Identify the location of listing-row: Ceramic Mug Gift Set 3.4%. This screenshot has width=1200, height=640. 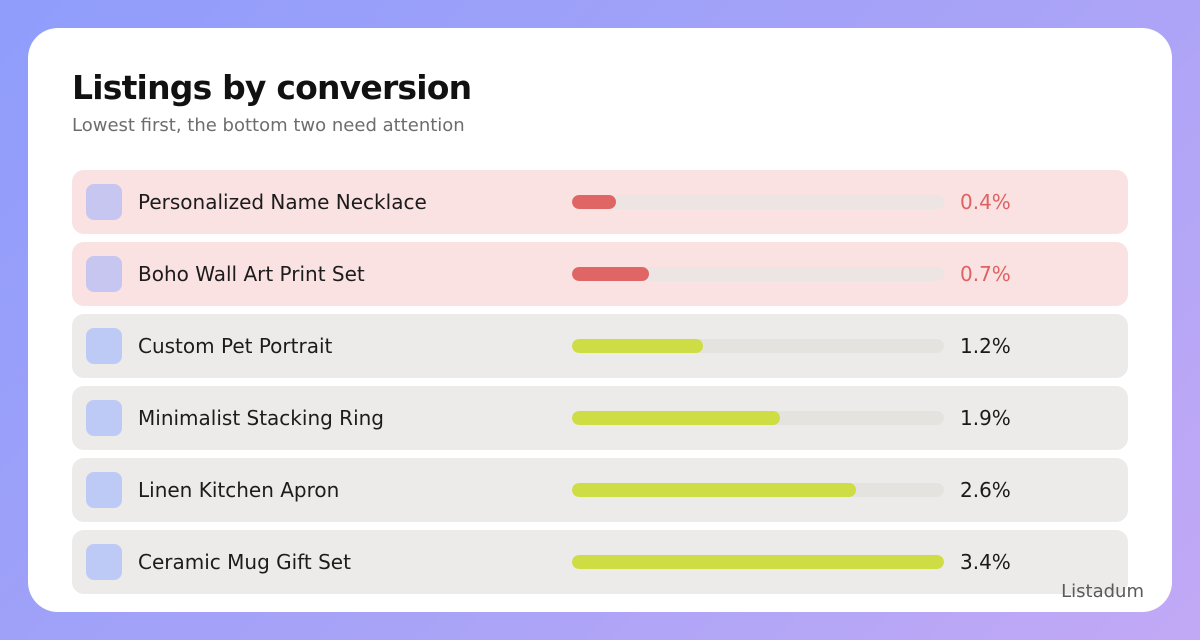
(600, 562).